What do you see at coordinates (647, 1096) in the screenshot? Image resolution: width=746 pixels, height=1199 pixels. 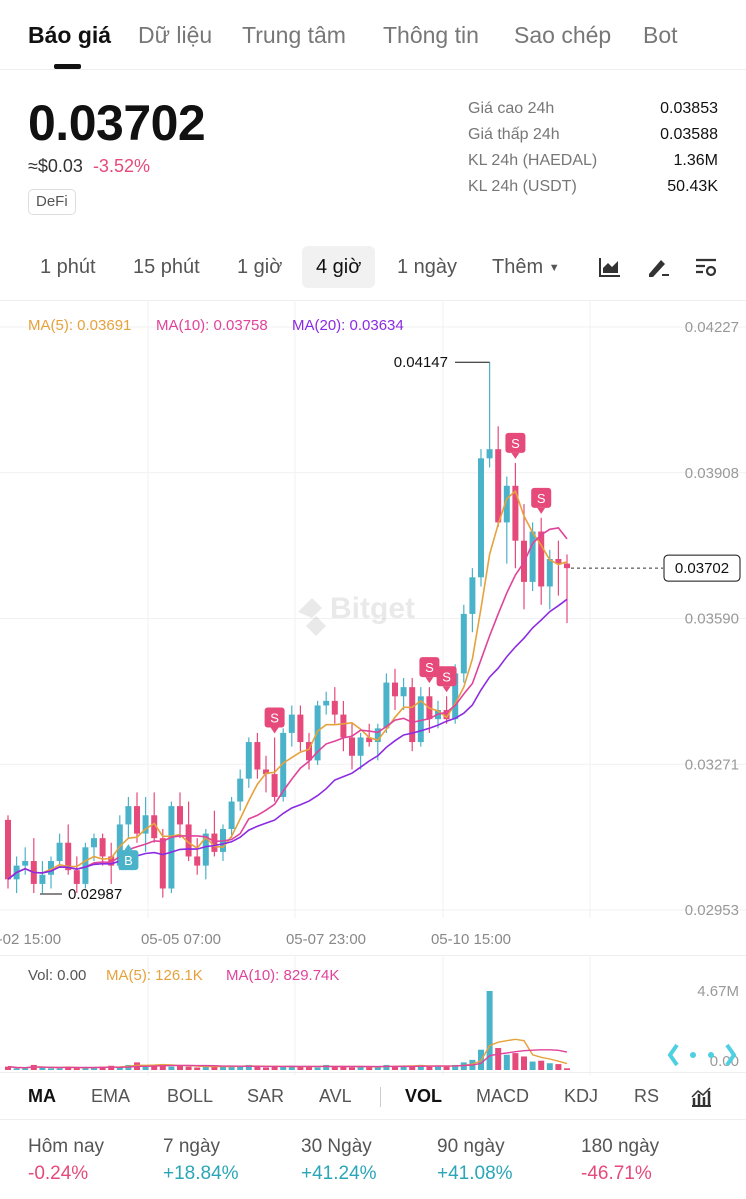 I see `indicator-rsi: RS` at bounding box center [647, 1096].